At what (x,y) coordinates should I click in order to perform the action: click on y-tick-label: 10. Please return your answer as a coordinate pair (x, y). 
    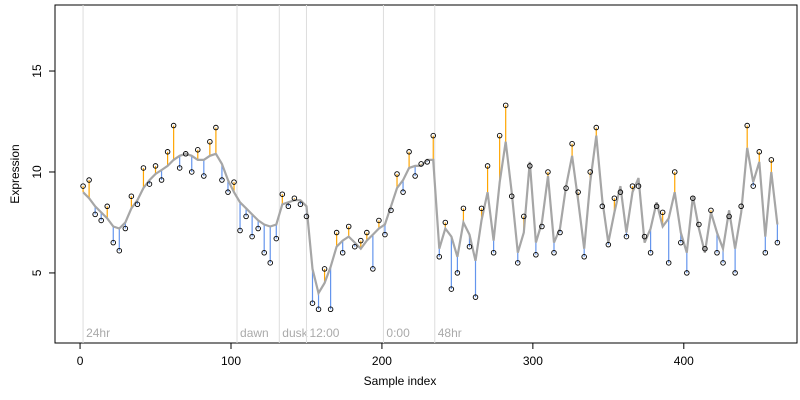
    Looking at the image, I should click on (37, 172).